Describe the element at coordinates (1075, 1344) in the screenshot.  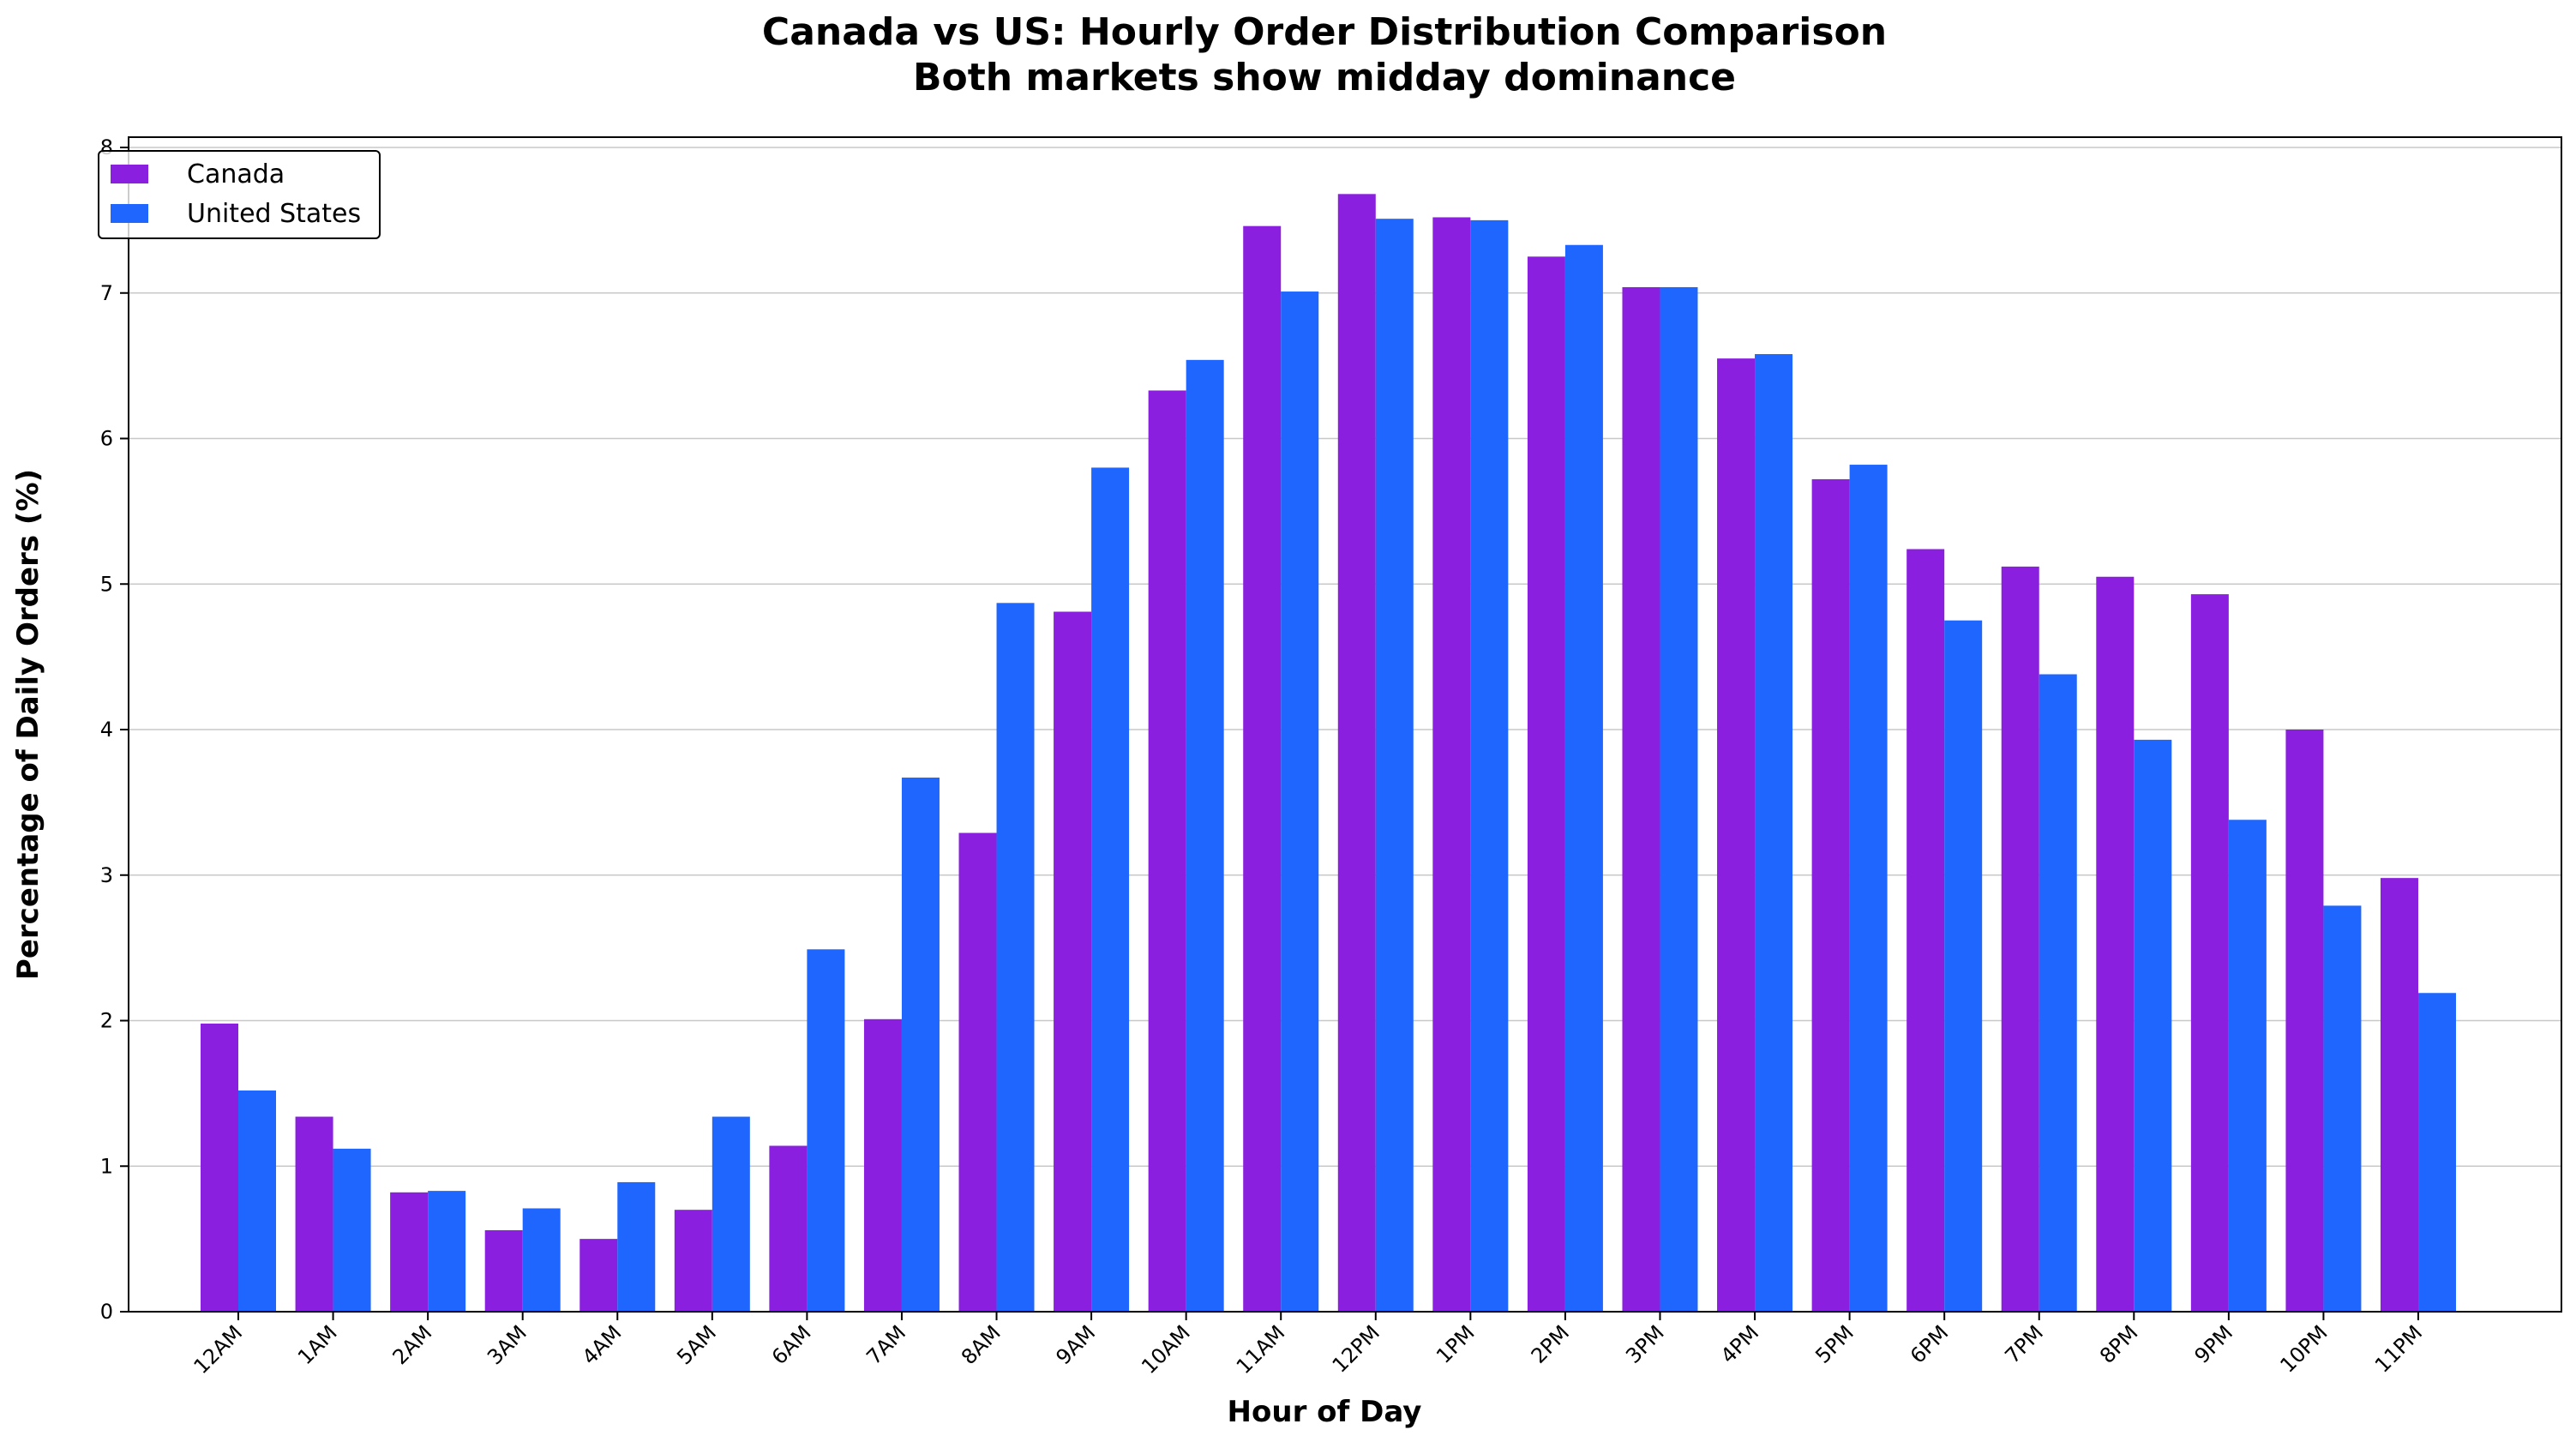
I see `x-tick-label: 9AM` at that location.